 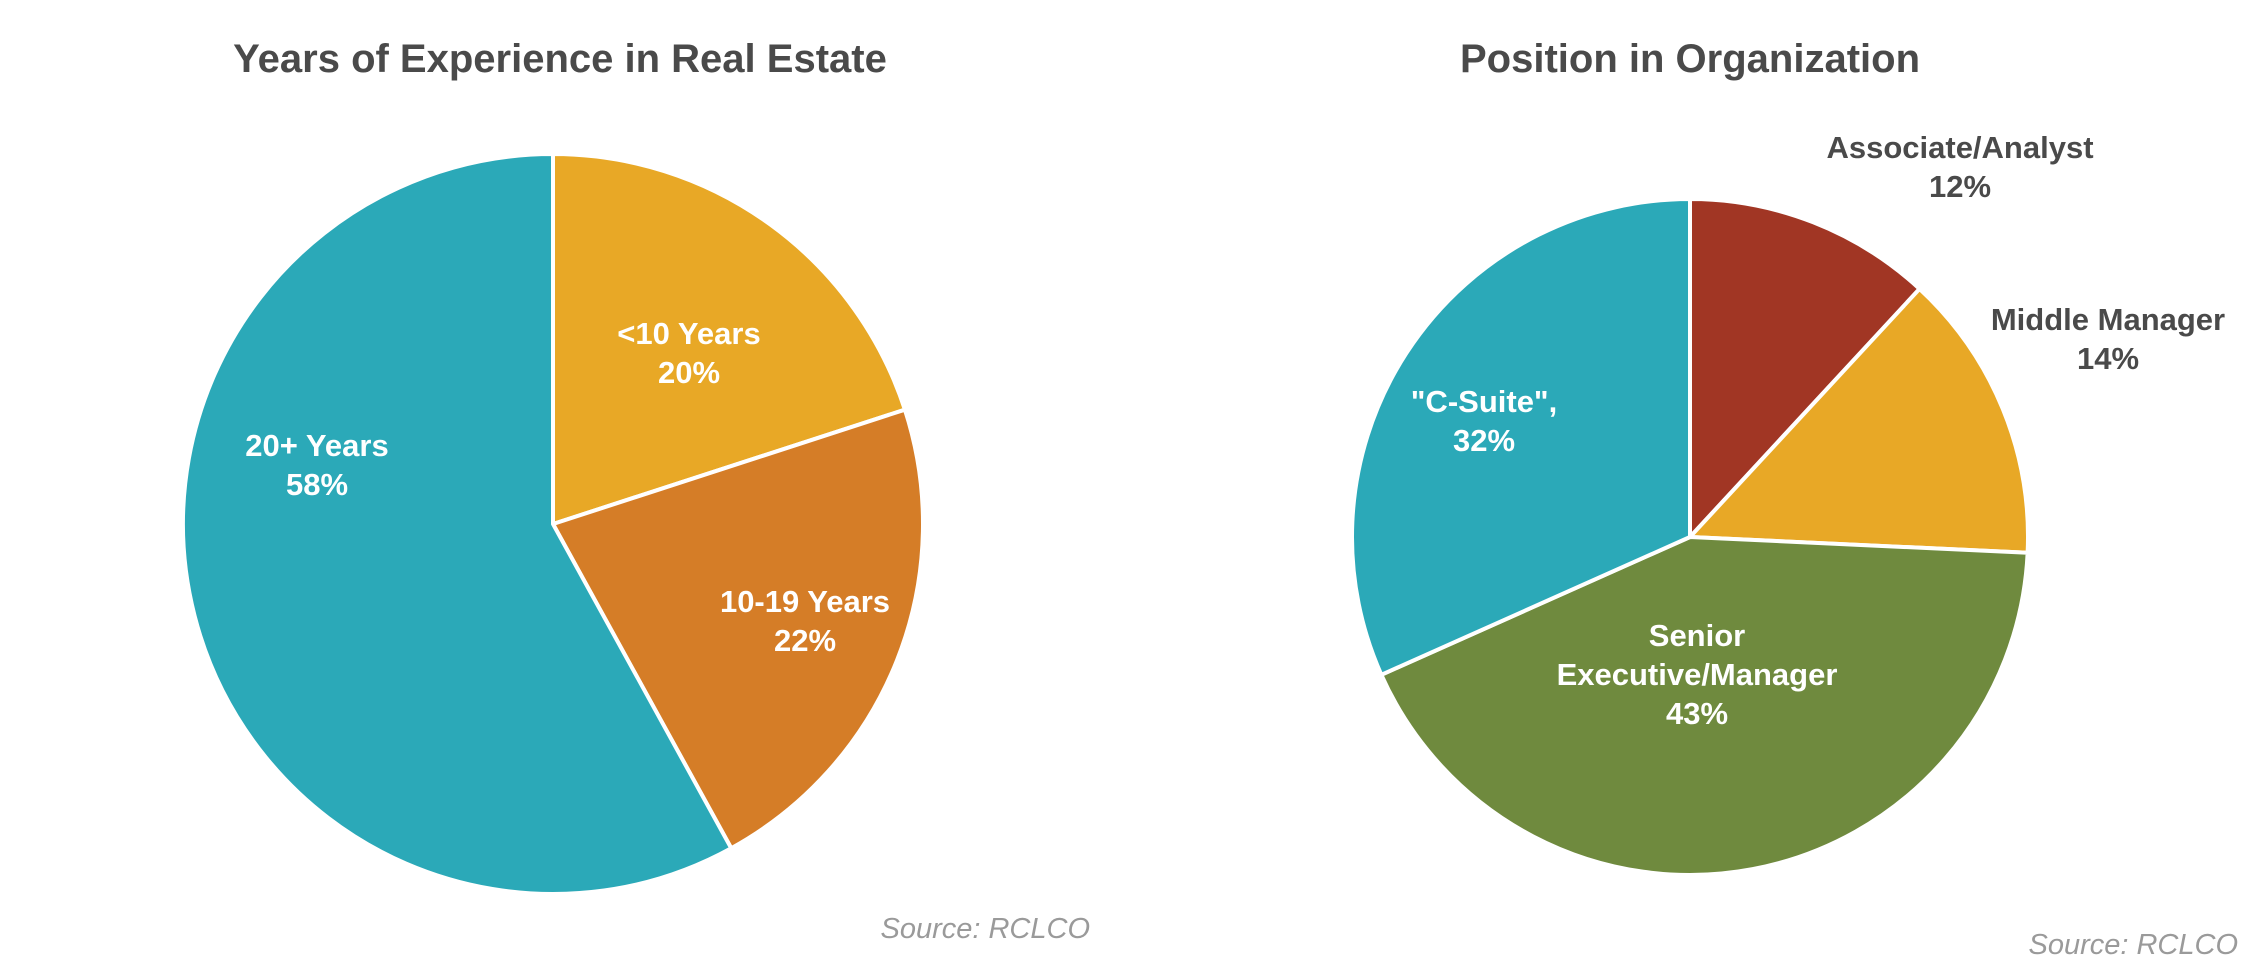 I want to click on slice-label: 10-19 Years 22%, so click(x=805, y=621).